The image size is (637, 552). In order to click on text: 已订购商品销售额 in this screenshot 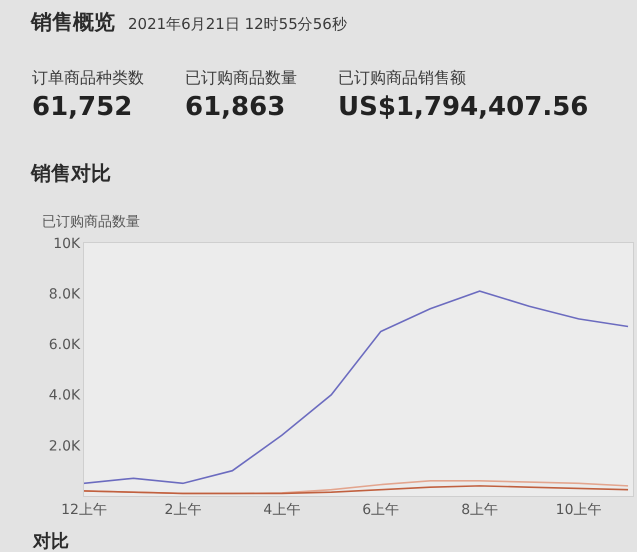, I will do `click(402, 77)`.